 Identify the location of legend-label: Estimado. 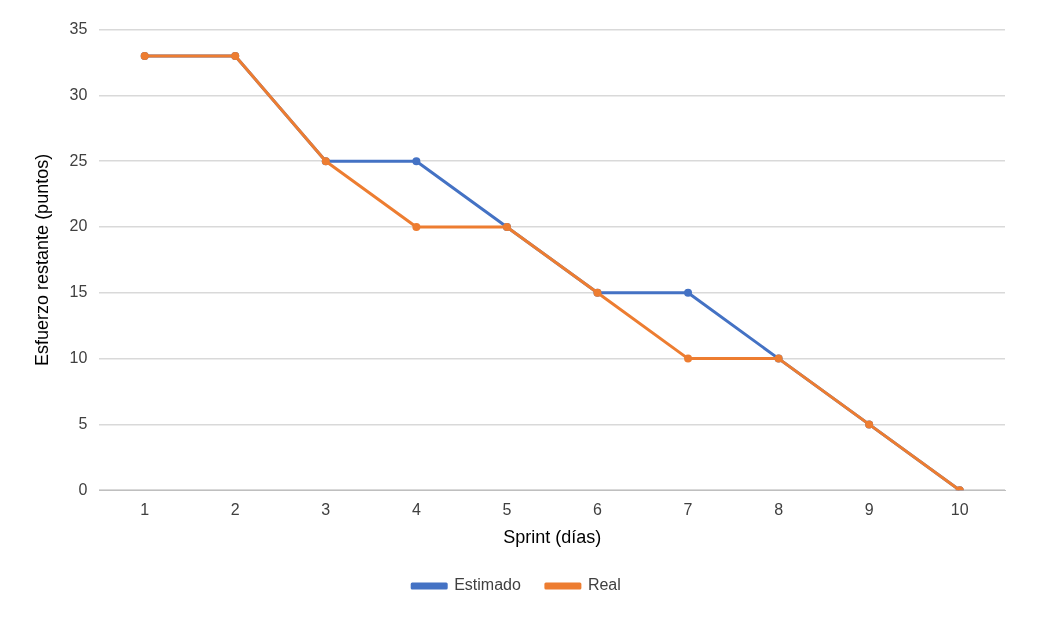
(487, 585).